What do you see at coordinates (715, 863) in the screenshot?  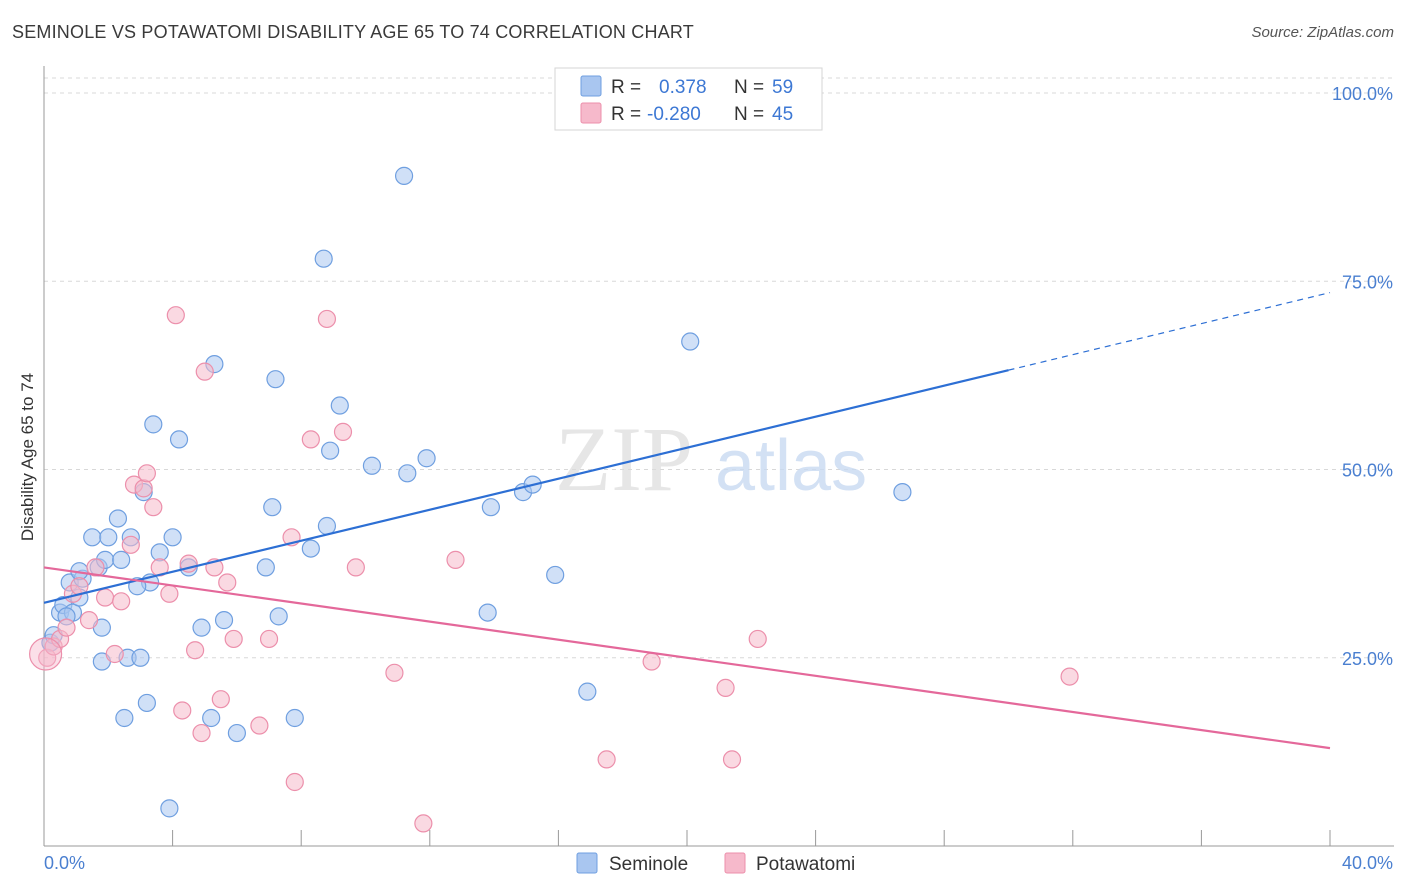 I see `series-legend: Seminole Potawatomi` at bounding box center [715, 863].